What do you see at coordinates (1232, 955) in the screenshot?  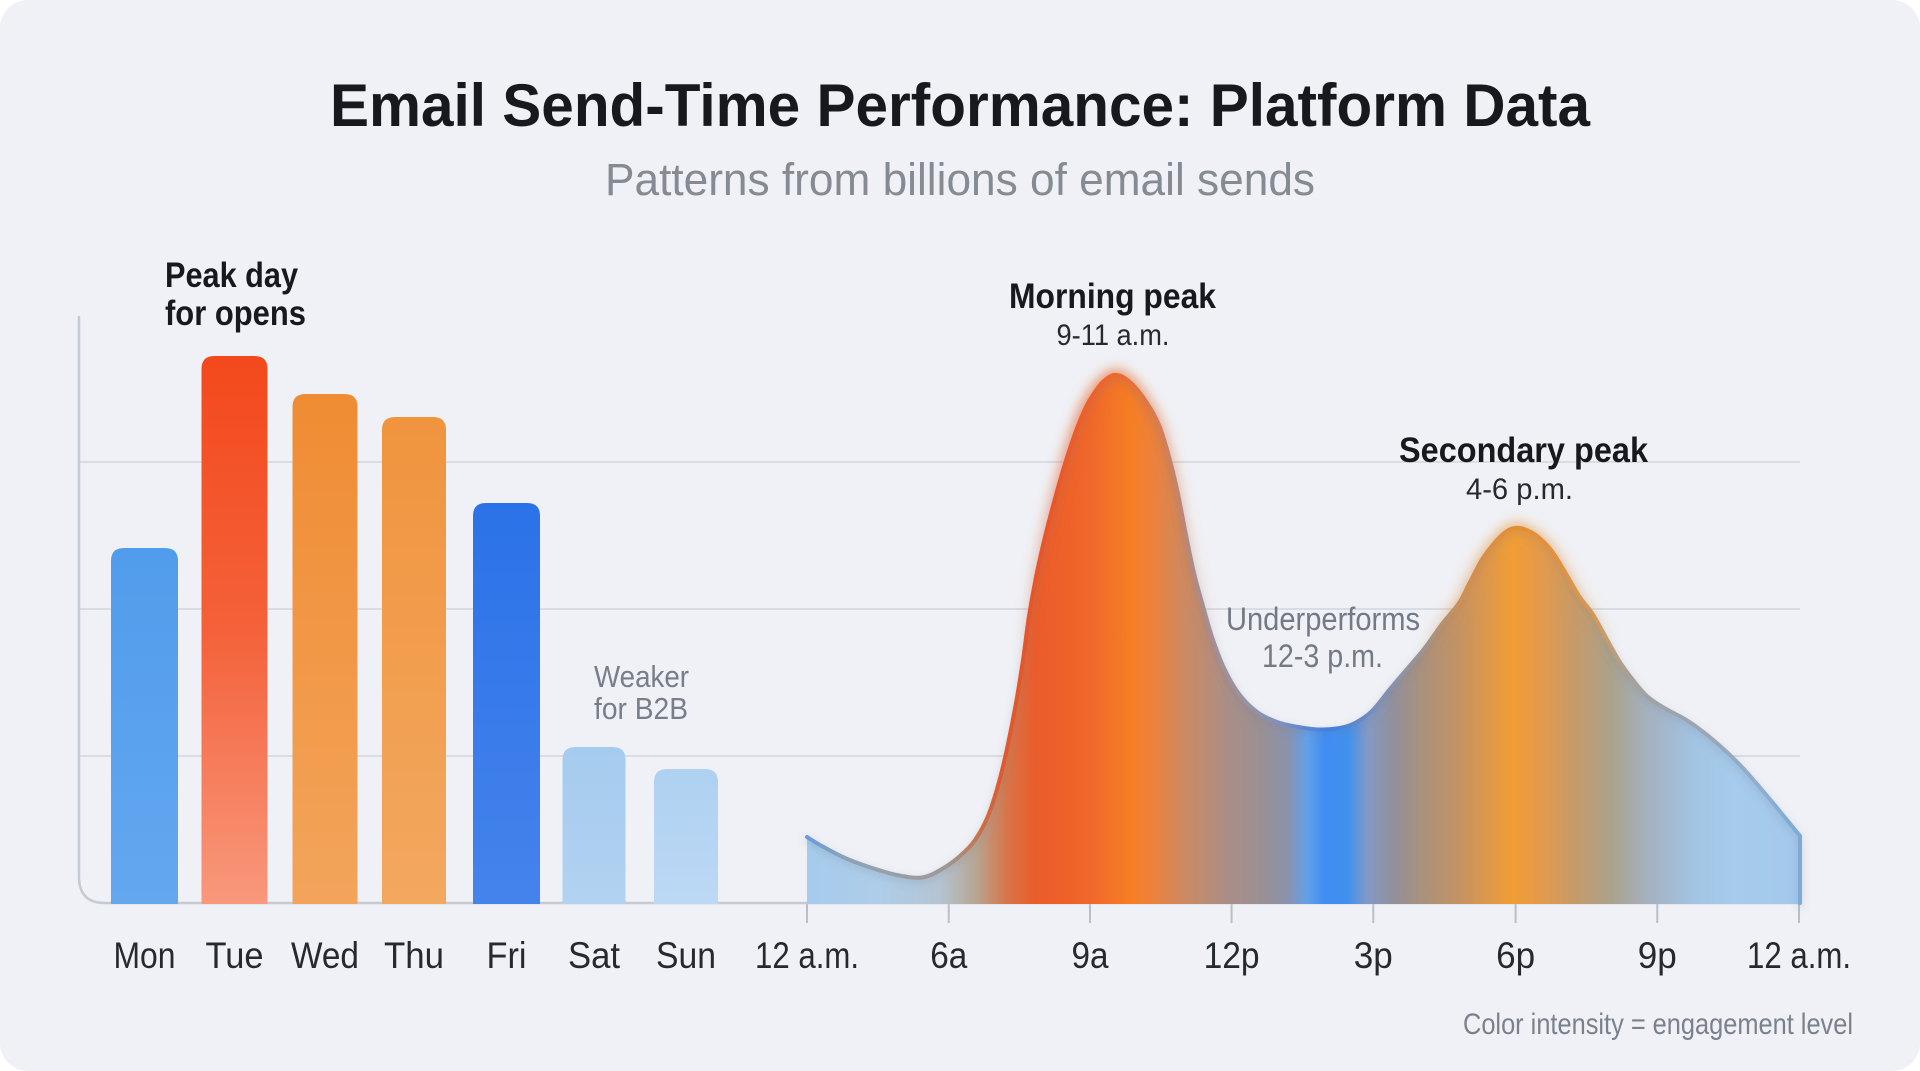 I see `svg-text: 12p` at bounding box center [1232, 955].